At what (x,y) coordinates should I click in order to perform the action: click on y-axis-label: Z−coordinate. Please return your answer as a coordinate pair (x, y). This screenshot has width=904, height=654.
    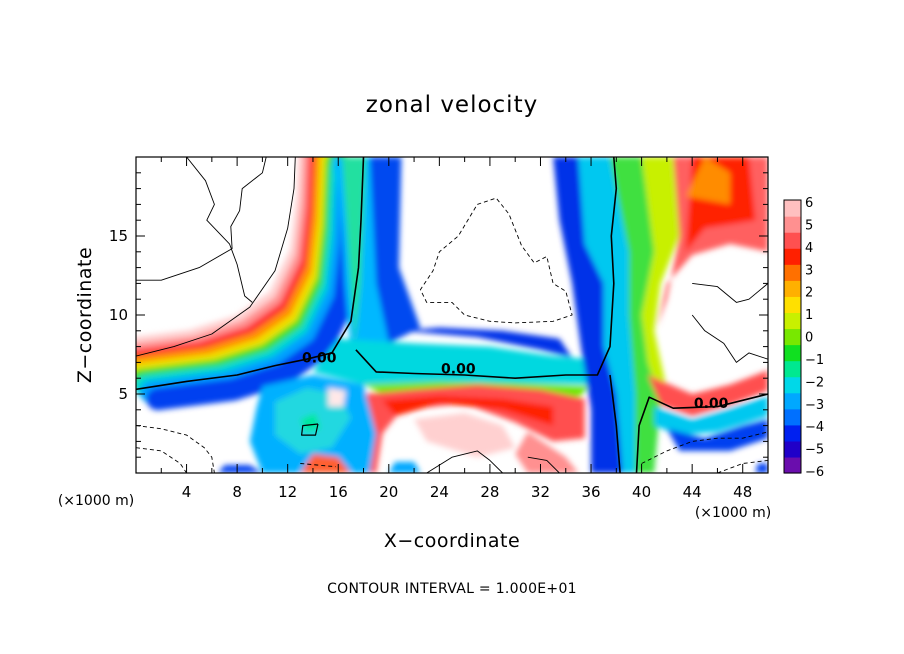
    Looking at the image, I should click on (85, 315).